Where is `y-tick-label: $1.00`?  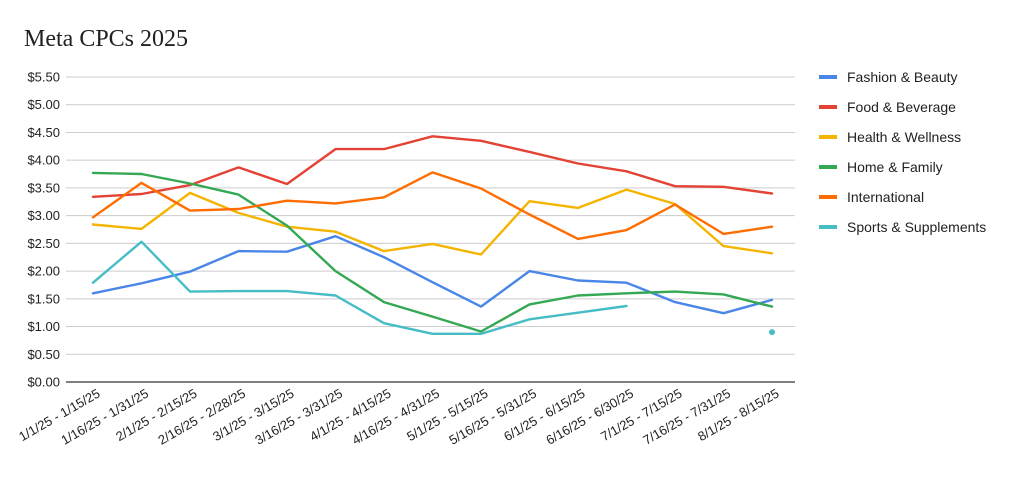
y-tick-label: $1.00 is located at coordinates (43, 326).